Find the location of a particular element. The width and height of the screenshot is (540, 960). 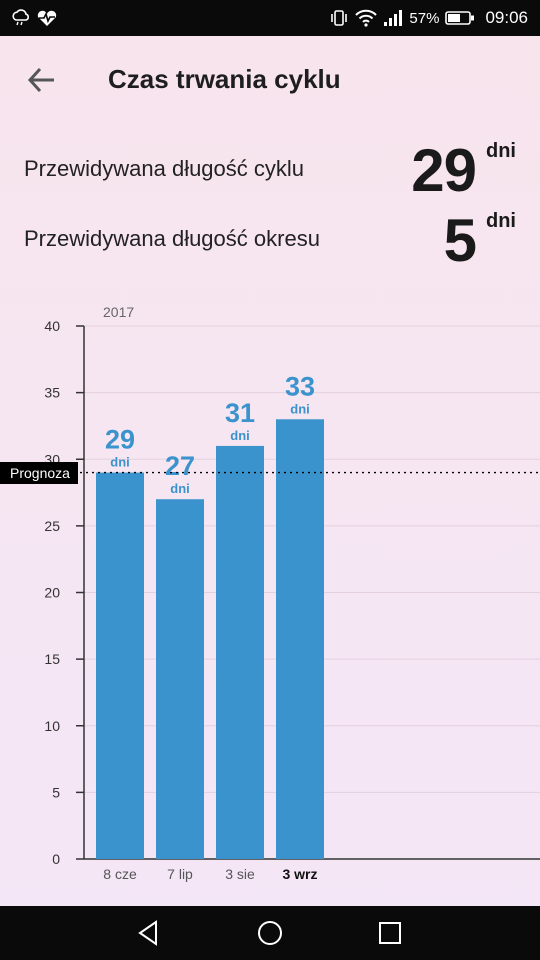

home-circle-icon is located at coordinates (270, 933).